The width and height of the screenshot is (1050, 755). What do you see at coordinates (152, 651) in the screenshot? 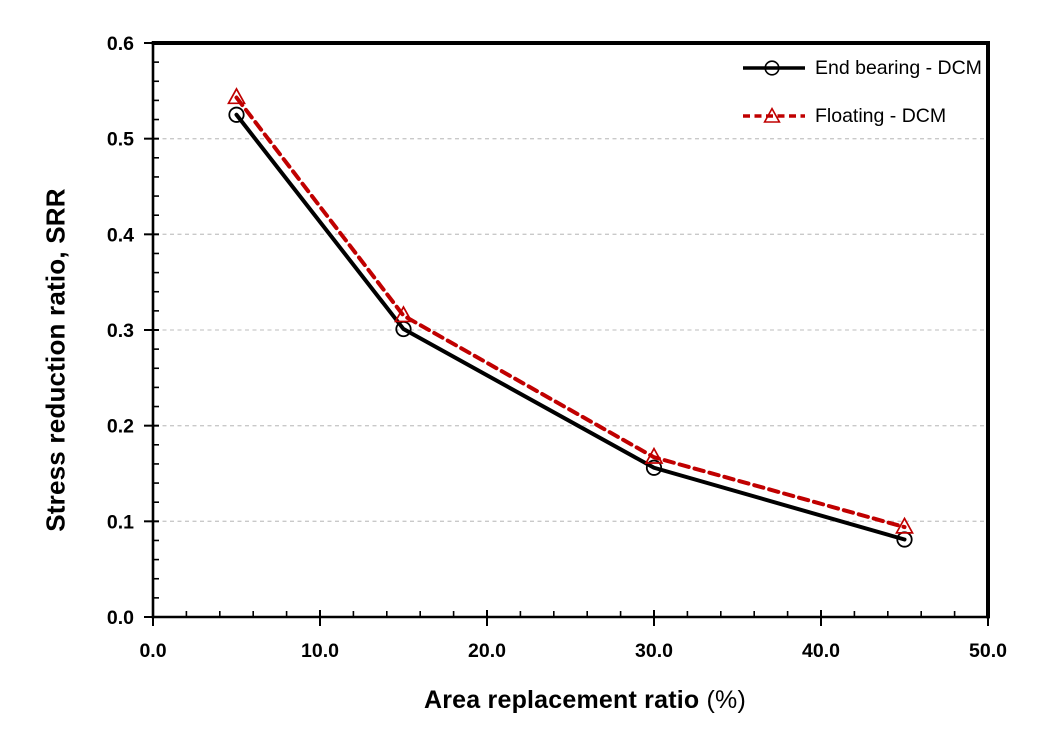
I see `x-tick-label: 0.0` at bounding box center [152, 651].